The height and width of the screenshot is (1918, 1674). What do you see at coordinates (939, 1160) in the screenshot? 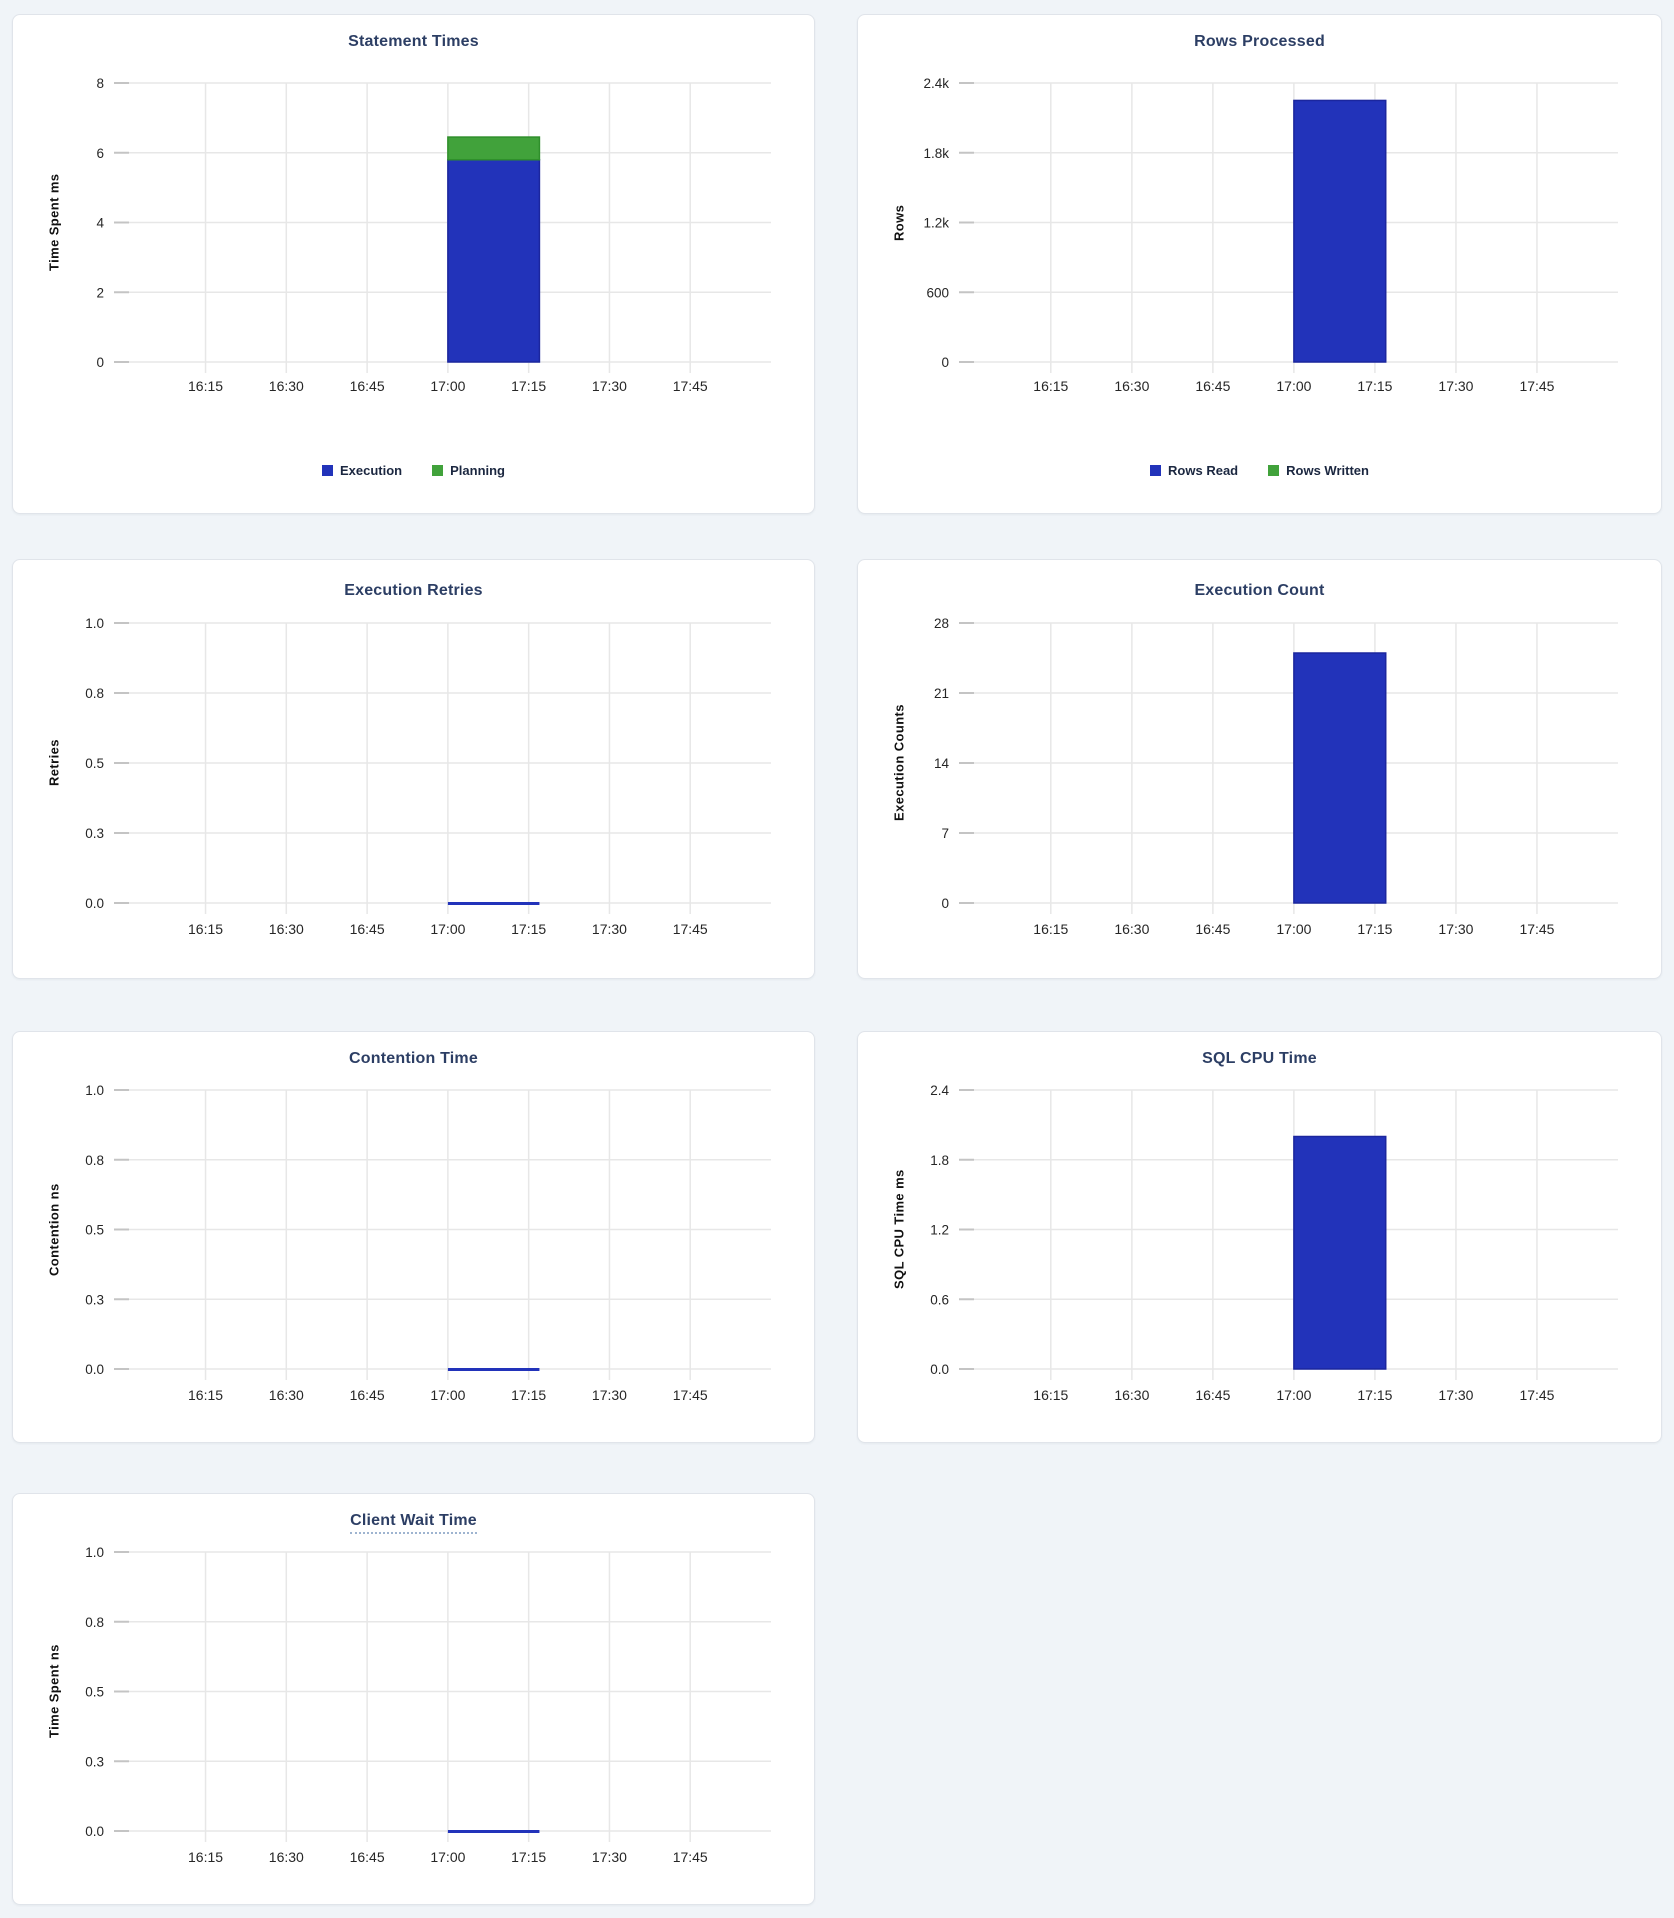
I see `y-tick-label: 1.8` at bounding box center [939, 1160].